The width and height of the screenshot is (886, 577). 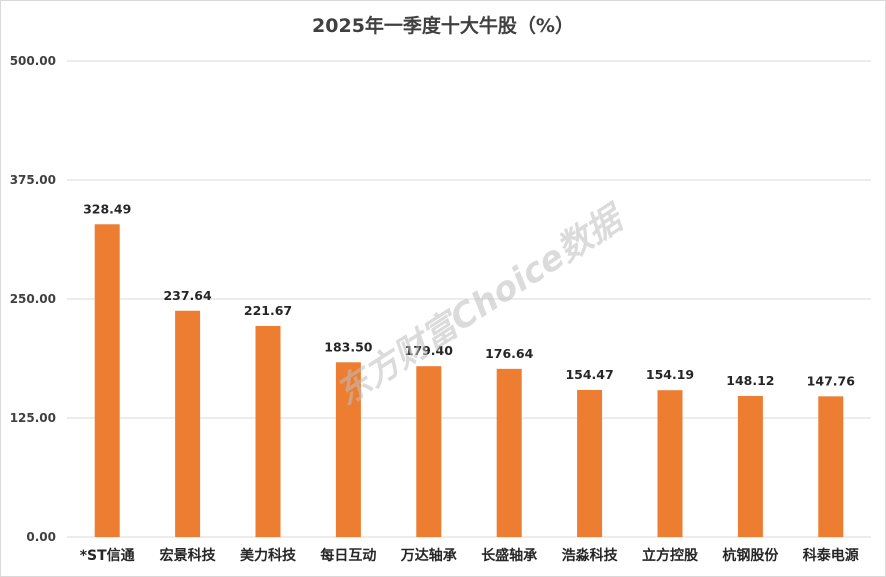 What do you see at coordinates (443, 26) in the screenshot?
I see `chart-title: 2025年一季度十大牛股（%）` at bounding box center [443, 26].